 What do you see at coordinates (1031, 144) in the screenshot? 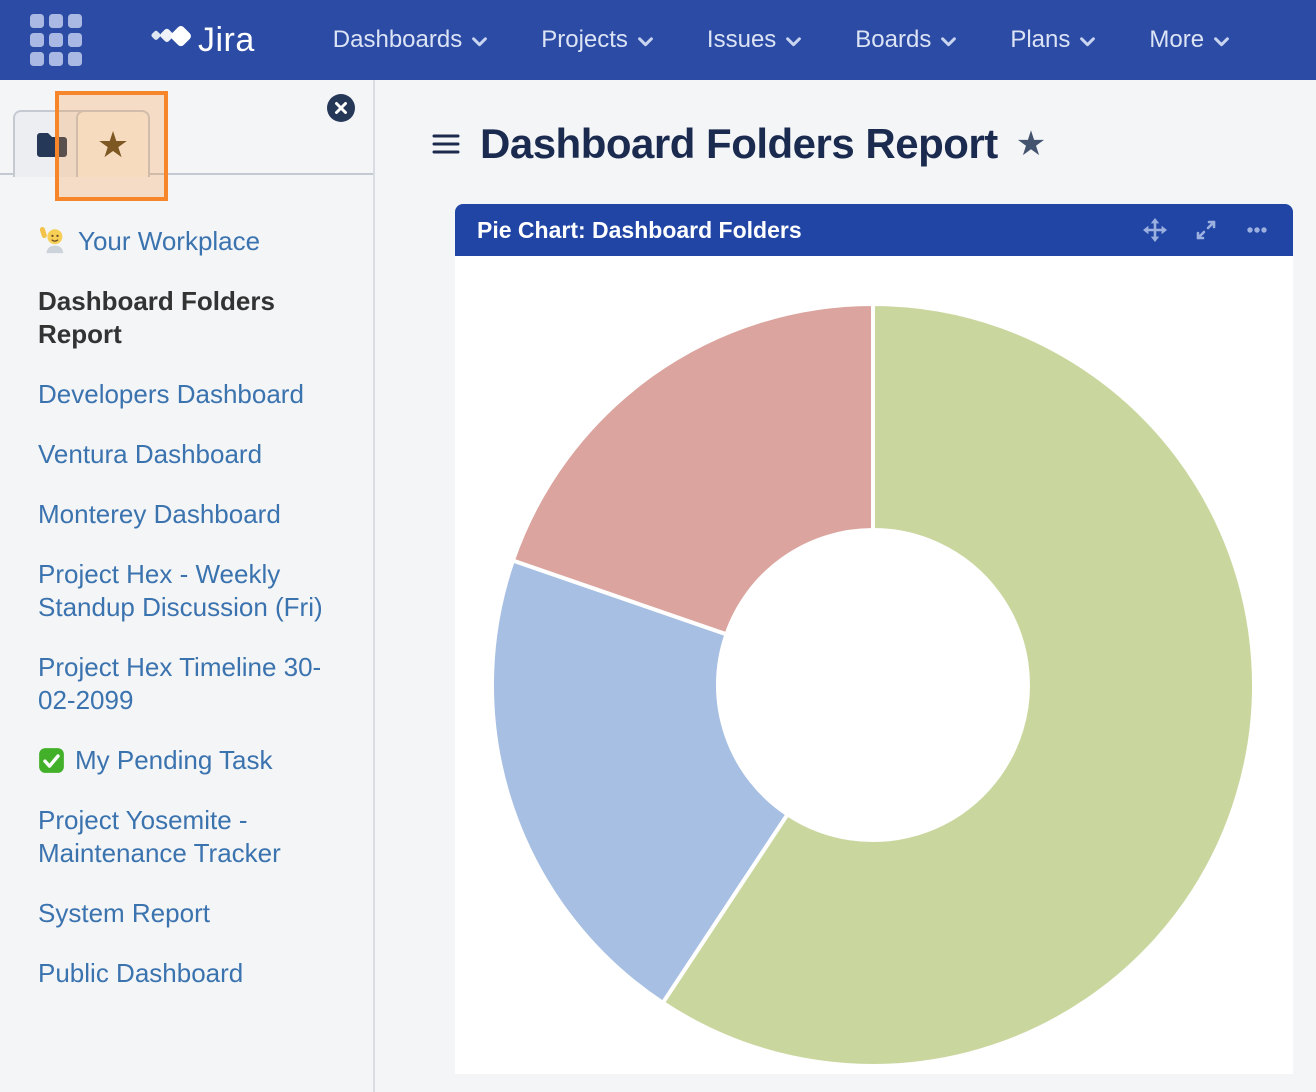
I see `favorite-star-icon: ★` at bounding box center [1031, 144].